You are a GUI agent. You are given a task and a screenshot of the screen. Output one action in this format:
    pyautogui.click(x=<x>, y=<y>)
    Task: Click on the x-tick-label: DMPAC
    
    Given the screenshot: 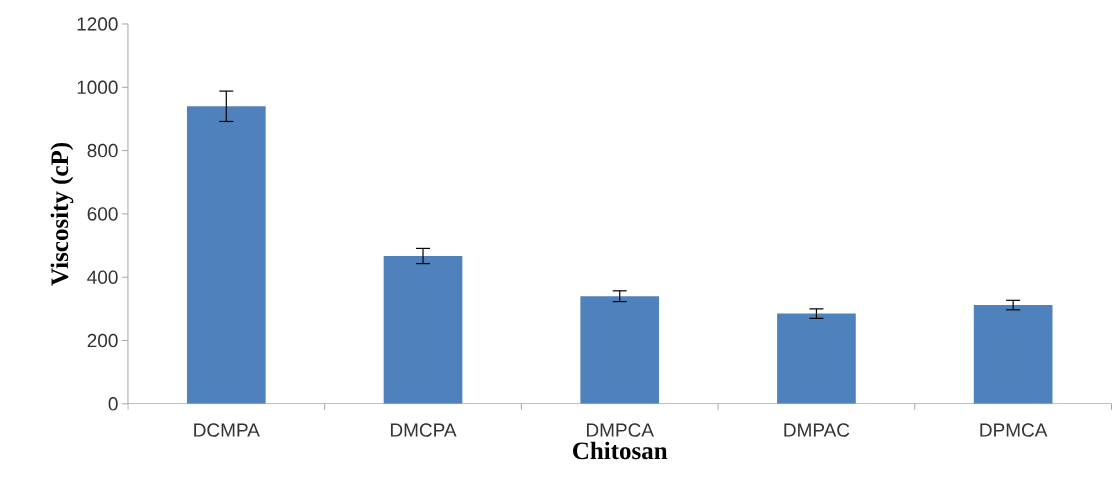 What is the action you would take?
    pyautogui.click(x=817, y=430)
    